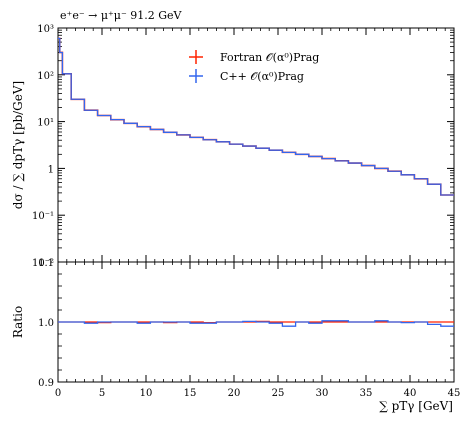 Image resolution: width=467 pixels, height=421 pixels. I want to click on main-y-axis-label: dσ / ∑ dpTγ [pb/GeV], so click(18, 145).